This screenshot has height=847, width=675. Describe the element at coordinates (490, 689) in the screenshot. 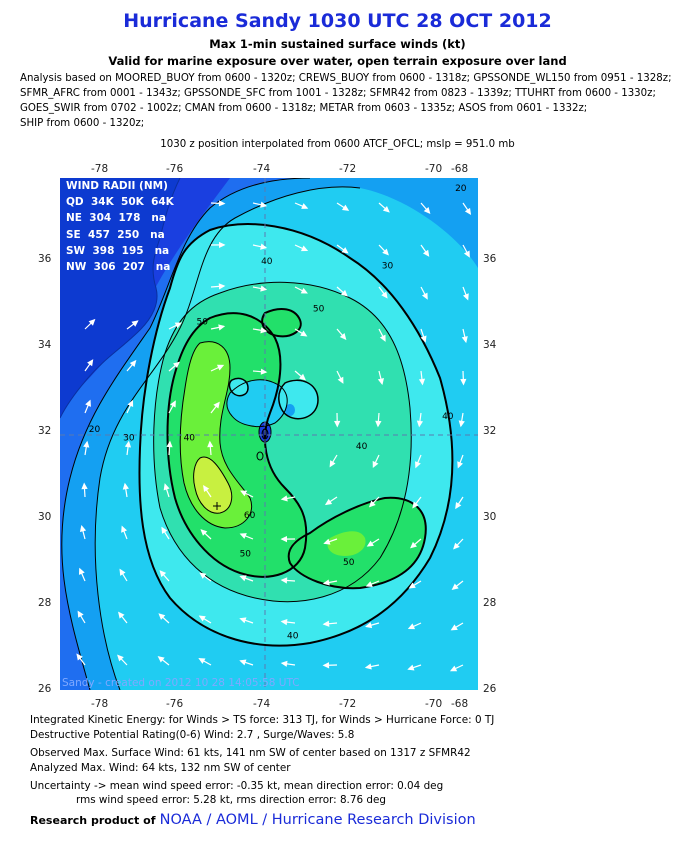

I see `lat-tick-right: 26` at that location.